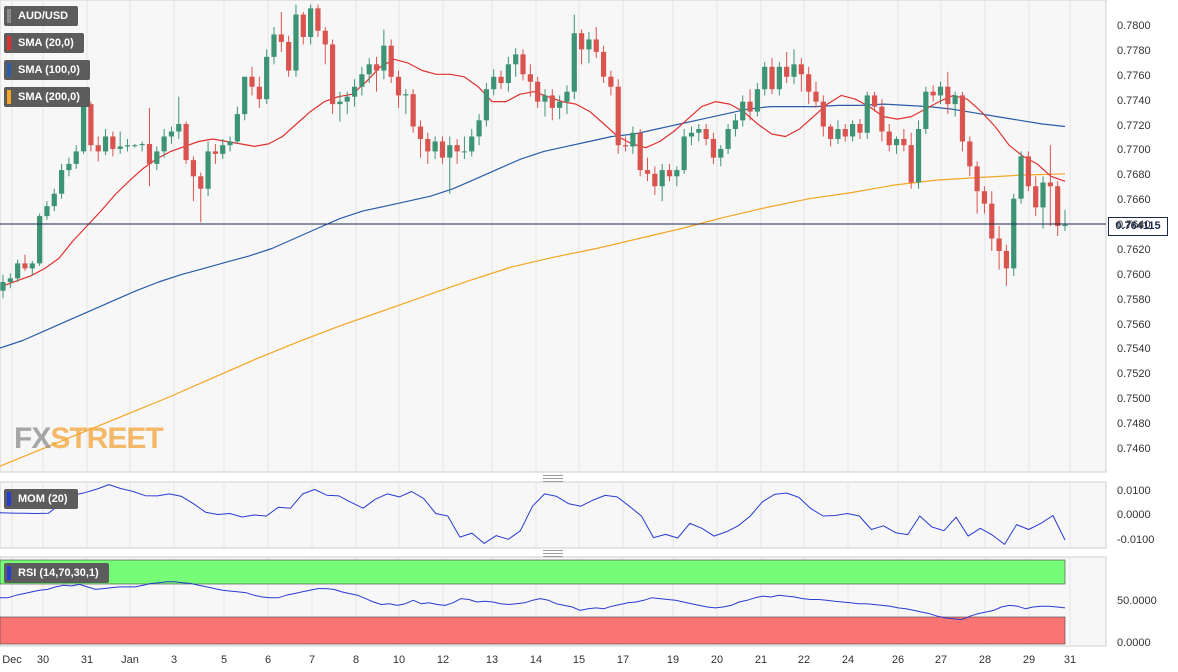 The height and width of the screenshot is (672, 1178). What do you see at coordinates (41, 499) in the screenshot?
I see `mom-label: MOM (20)` at bounding box center [41, 499].